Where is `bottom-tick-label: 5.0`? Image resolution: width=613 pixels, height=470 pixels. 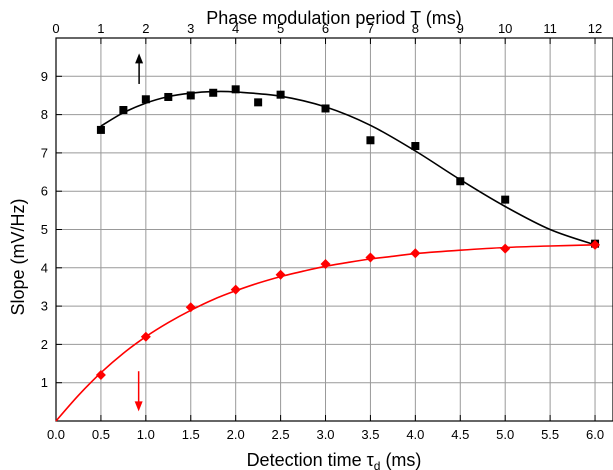
bottom-tick-label: 5.0 is located at coordinates (505, 434).